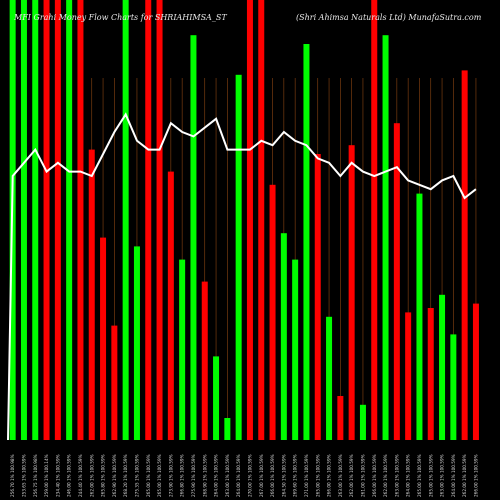 This screenshot has height=500, width=500. What do you see at coordinates (80, 475) in the screenshot?
I see `x-tick-label: 244.40 1% 100.59%` at bounding box center [80, 475].